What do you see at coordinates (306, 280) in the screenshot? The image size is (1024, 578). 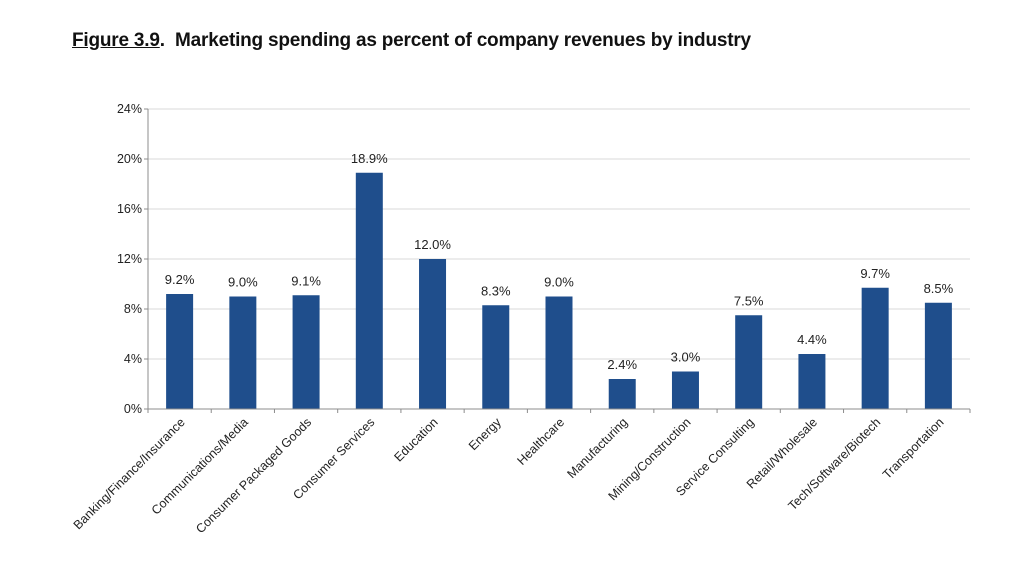 I see `data-label: 9.1%` at bounding box center [306, 280].